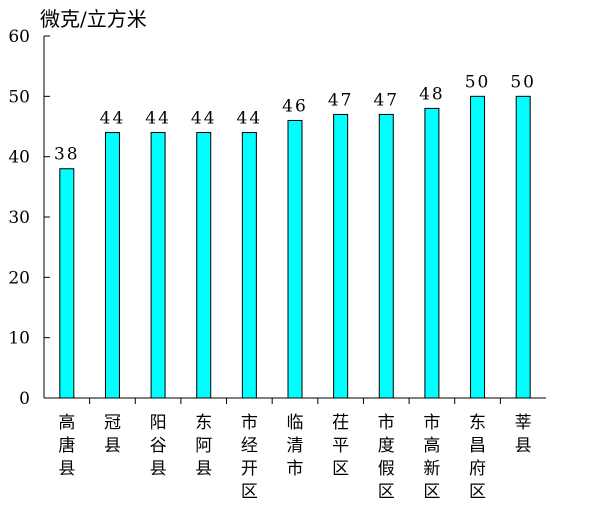 The height and width of the screenshot is (508, 590). Describe the element at coordinates (295, 118) in the screenshot. I see `data-labels: 38 44 44 44 44 46 47 47 48 50 50` at that location.